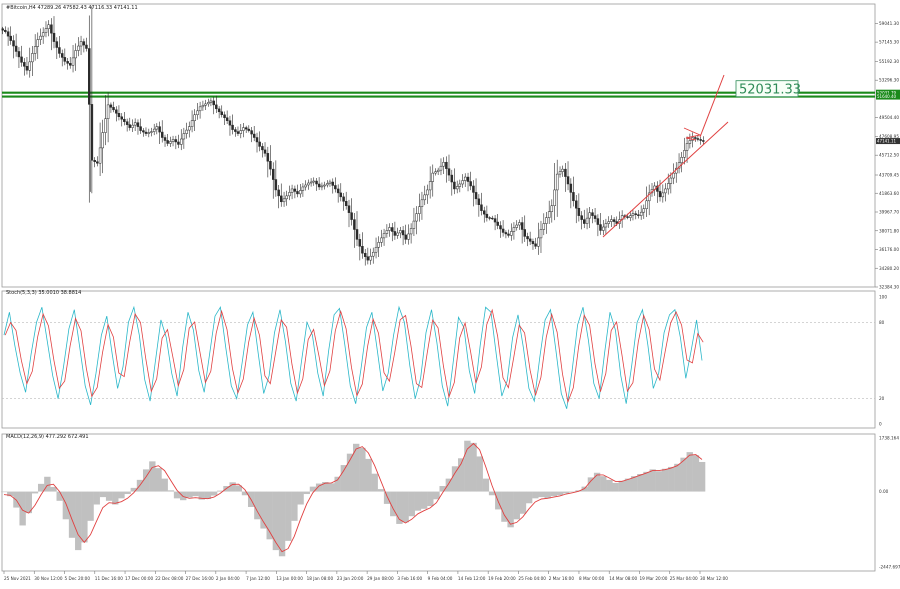 This screenshot has height=589, width=900. I want to click on trend-line-support, so click(665, 179).